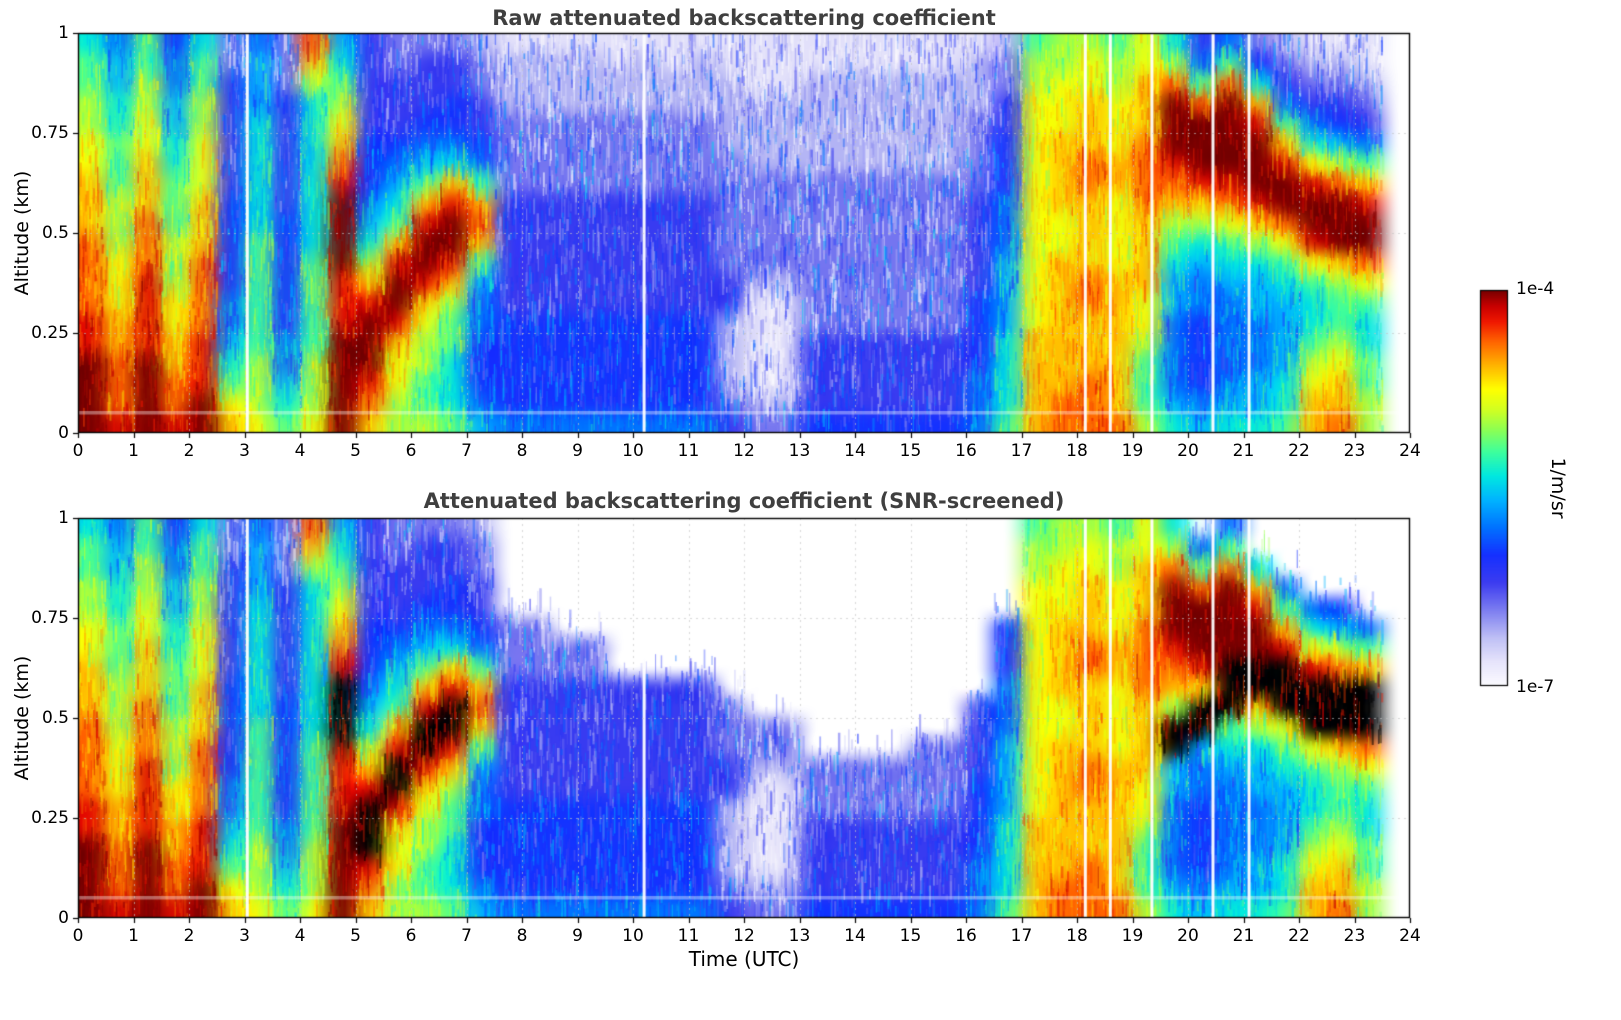 The image size is (1621, 1020). Describe the element at coordinates (22, 233) in the screenshot. I see `panel1-y-axis-label: Altitude (km)` at that location.